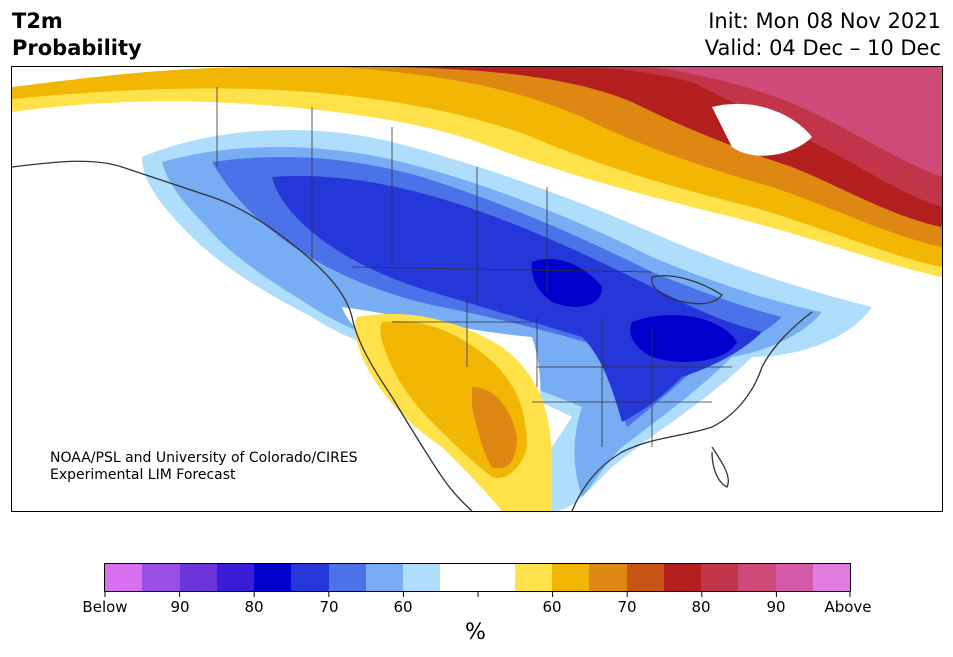  I want to click on title-line-1: T2m, so click(37, 21).